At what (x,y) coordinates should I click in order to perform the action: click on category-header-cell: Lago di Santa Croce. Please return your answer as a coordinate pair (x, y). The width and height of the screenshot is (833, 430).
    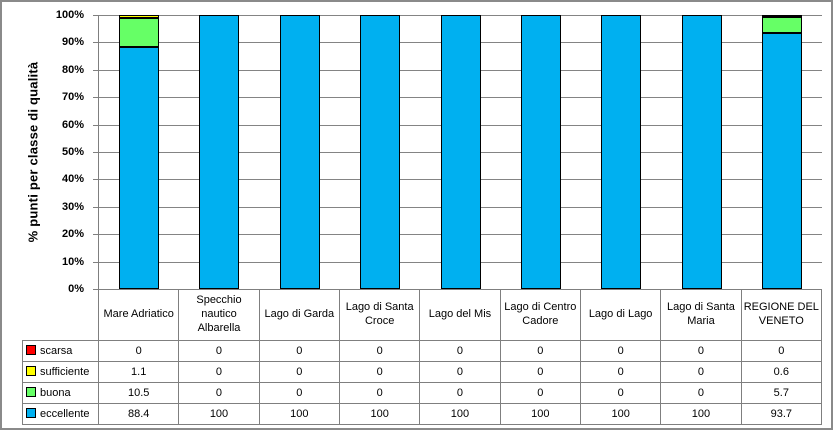
    Looking at the image, I should click on (379, 315).